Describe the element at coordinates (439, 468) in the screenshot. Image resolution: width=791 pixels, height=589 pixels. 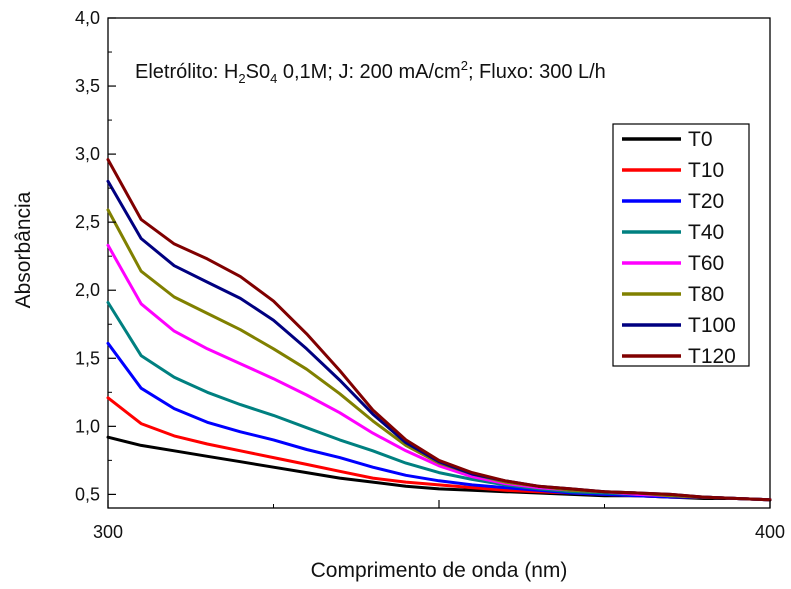
I see `series-line-t0` at that location.